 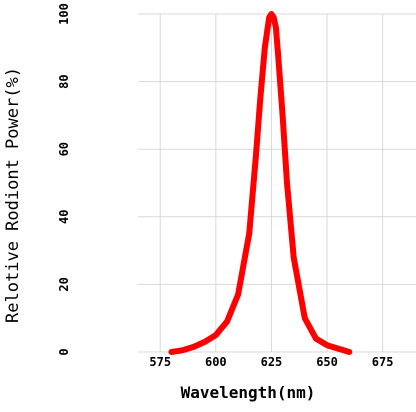 What do you see at coordinates (327, 362) in the screenshot?
I see `x-tick-label: 650` at bounding box center [327, 362].